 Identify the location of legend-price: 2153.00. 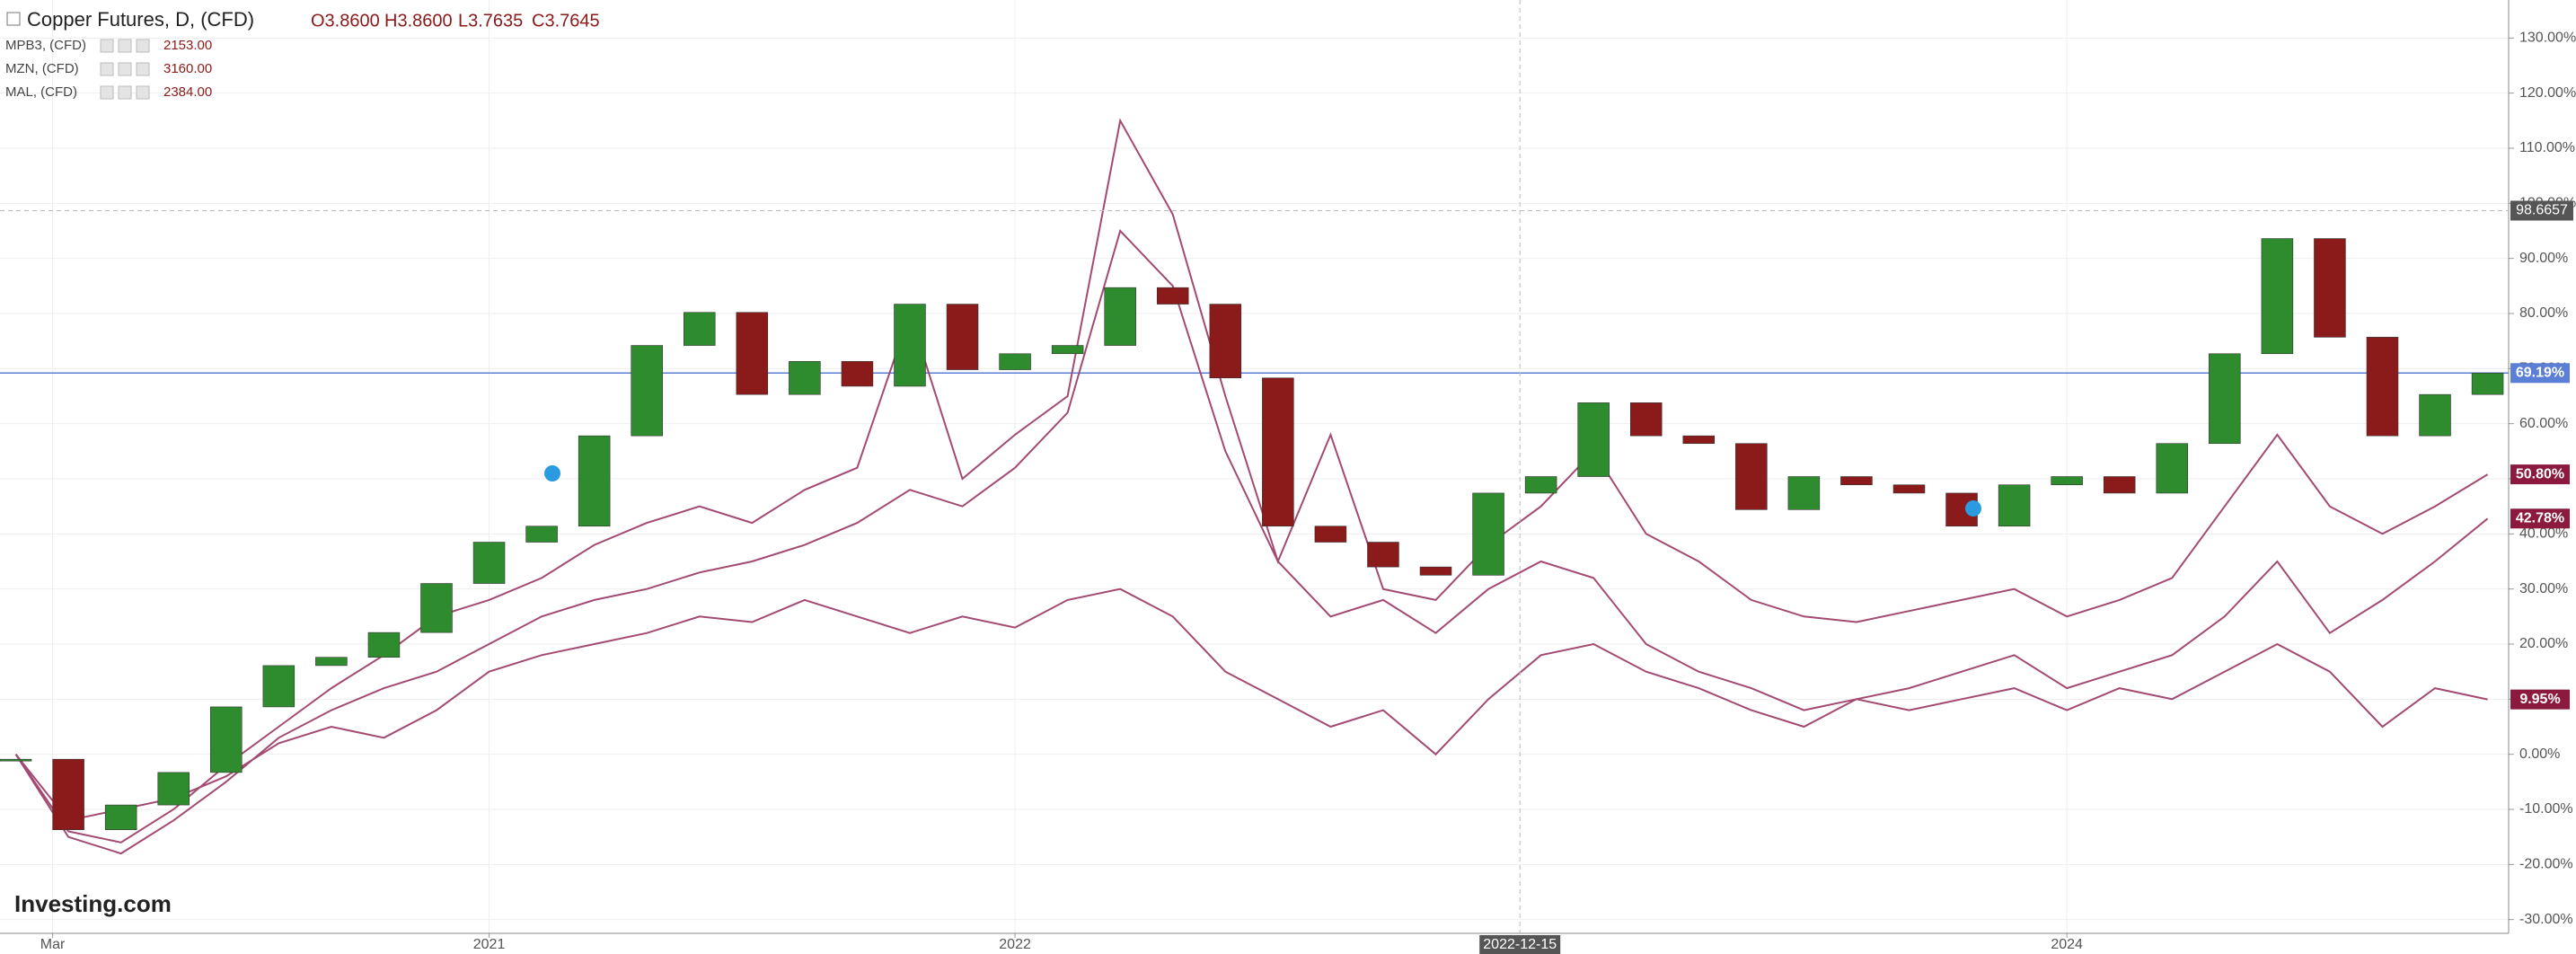
(187, 46).